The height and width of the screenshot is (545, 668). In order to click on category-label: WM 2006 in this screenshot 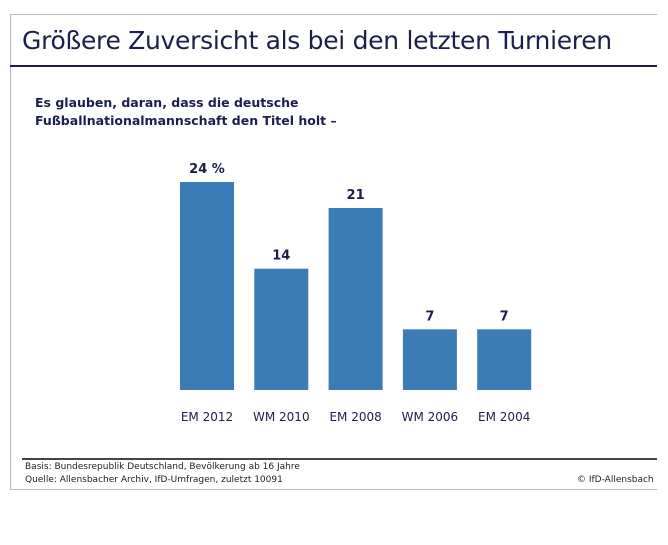, I will do `click(430, 417)`.